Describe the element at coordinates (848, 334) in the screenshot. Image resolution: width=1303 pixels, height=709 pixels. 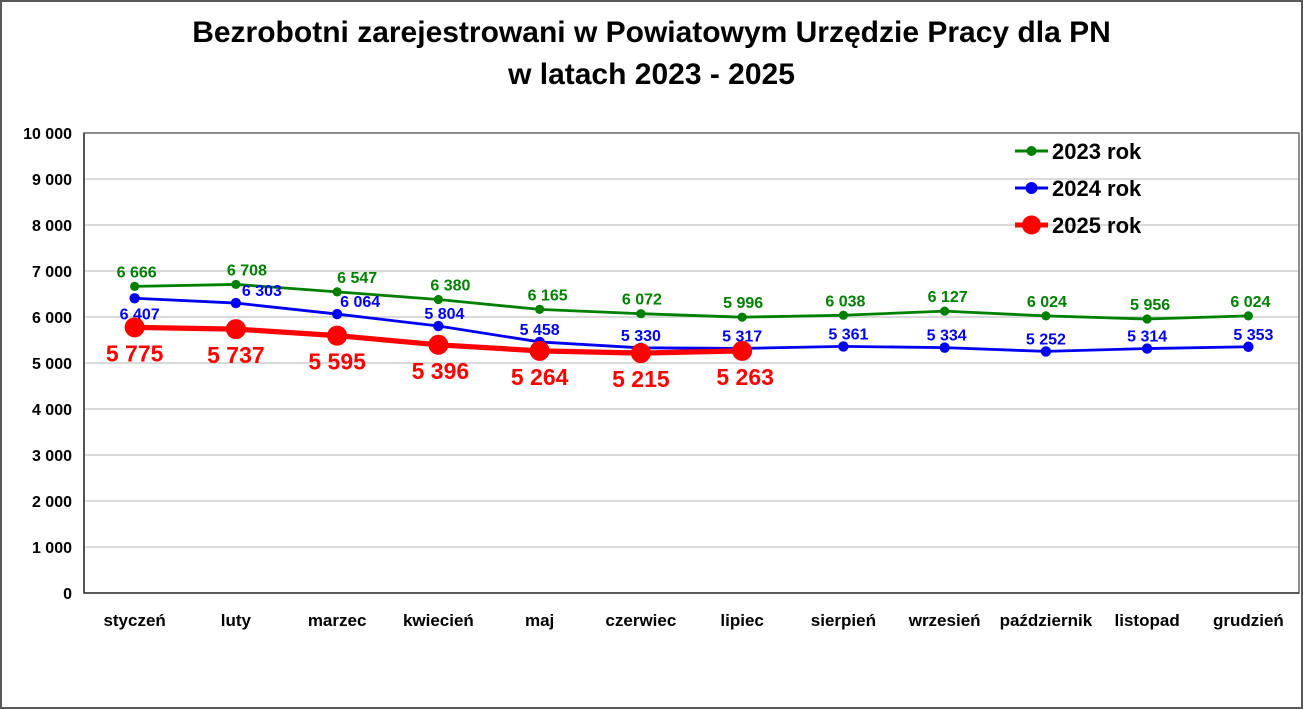
I see `data-label: 5 361` at that location.